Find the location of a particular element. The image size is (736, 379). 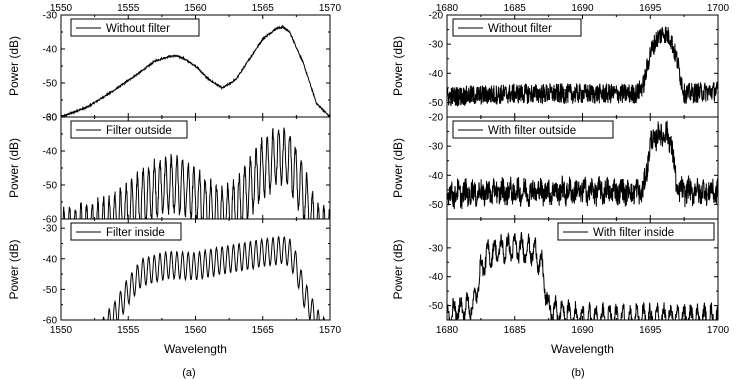

top-x-tick-label: 1570 is located at coordinates (330, 8).